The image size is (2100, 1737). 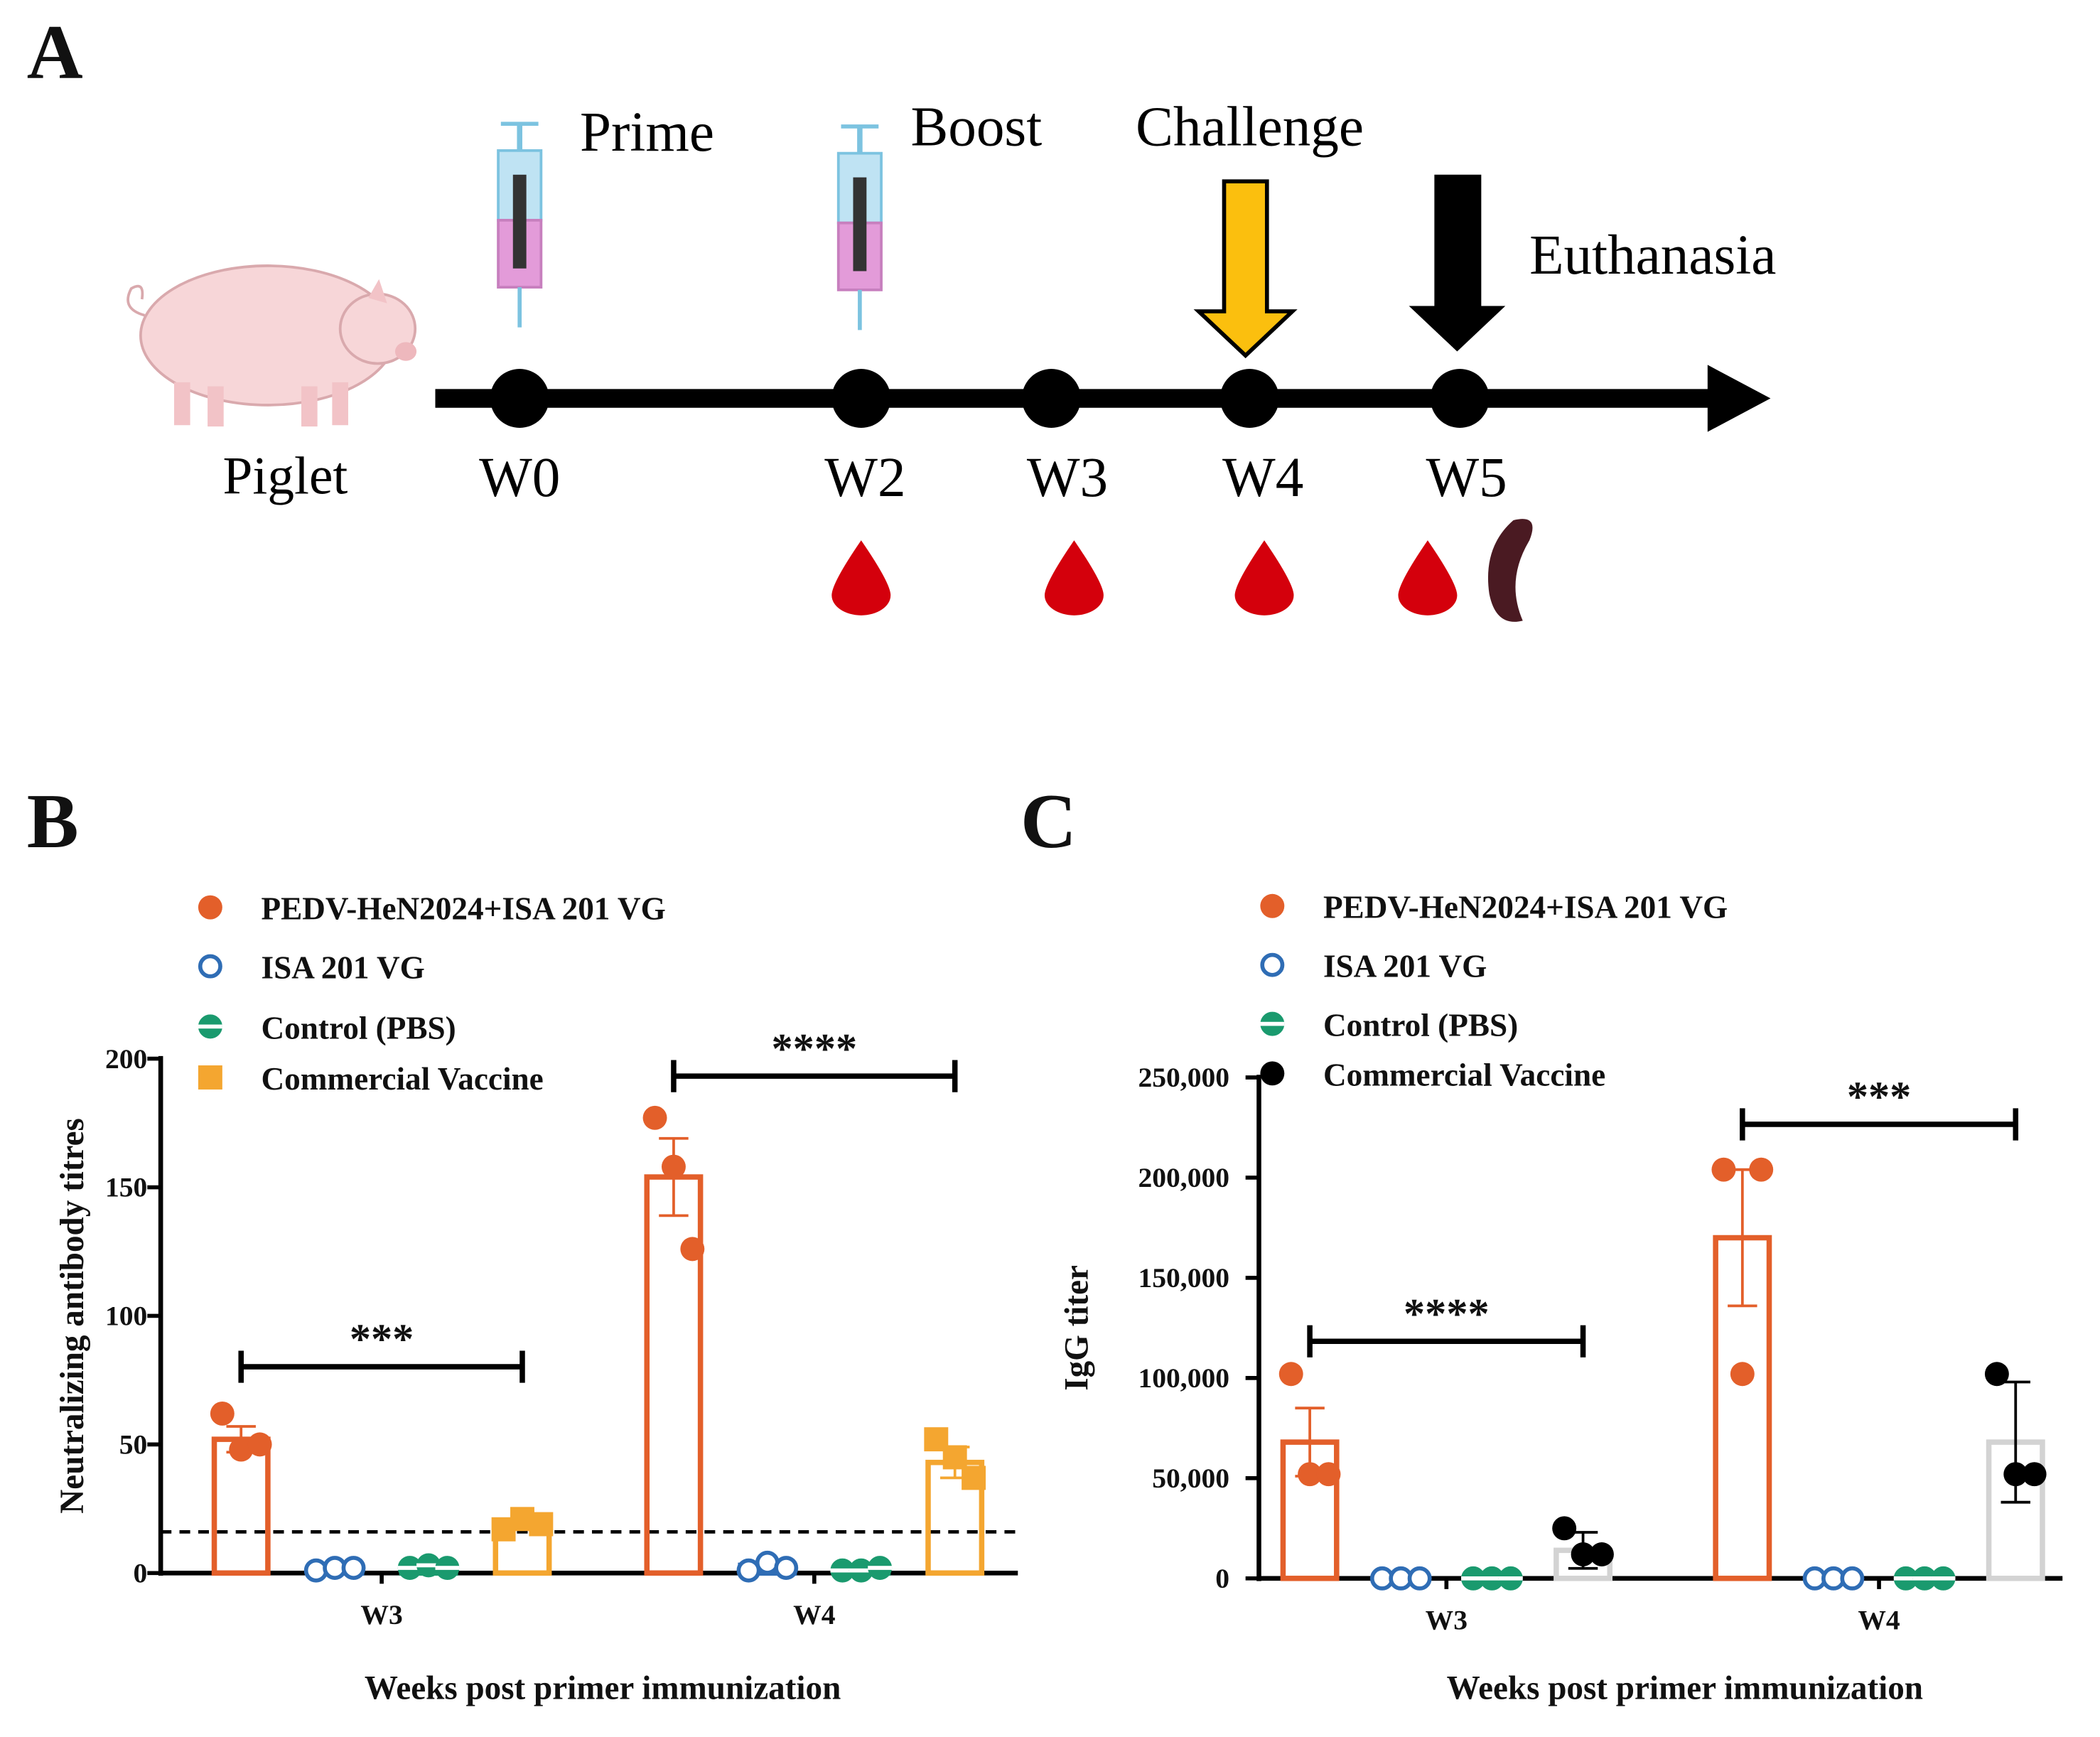 I want to click on event-label: Euthanasia, so click(x=1653, y=255).